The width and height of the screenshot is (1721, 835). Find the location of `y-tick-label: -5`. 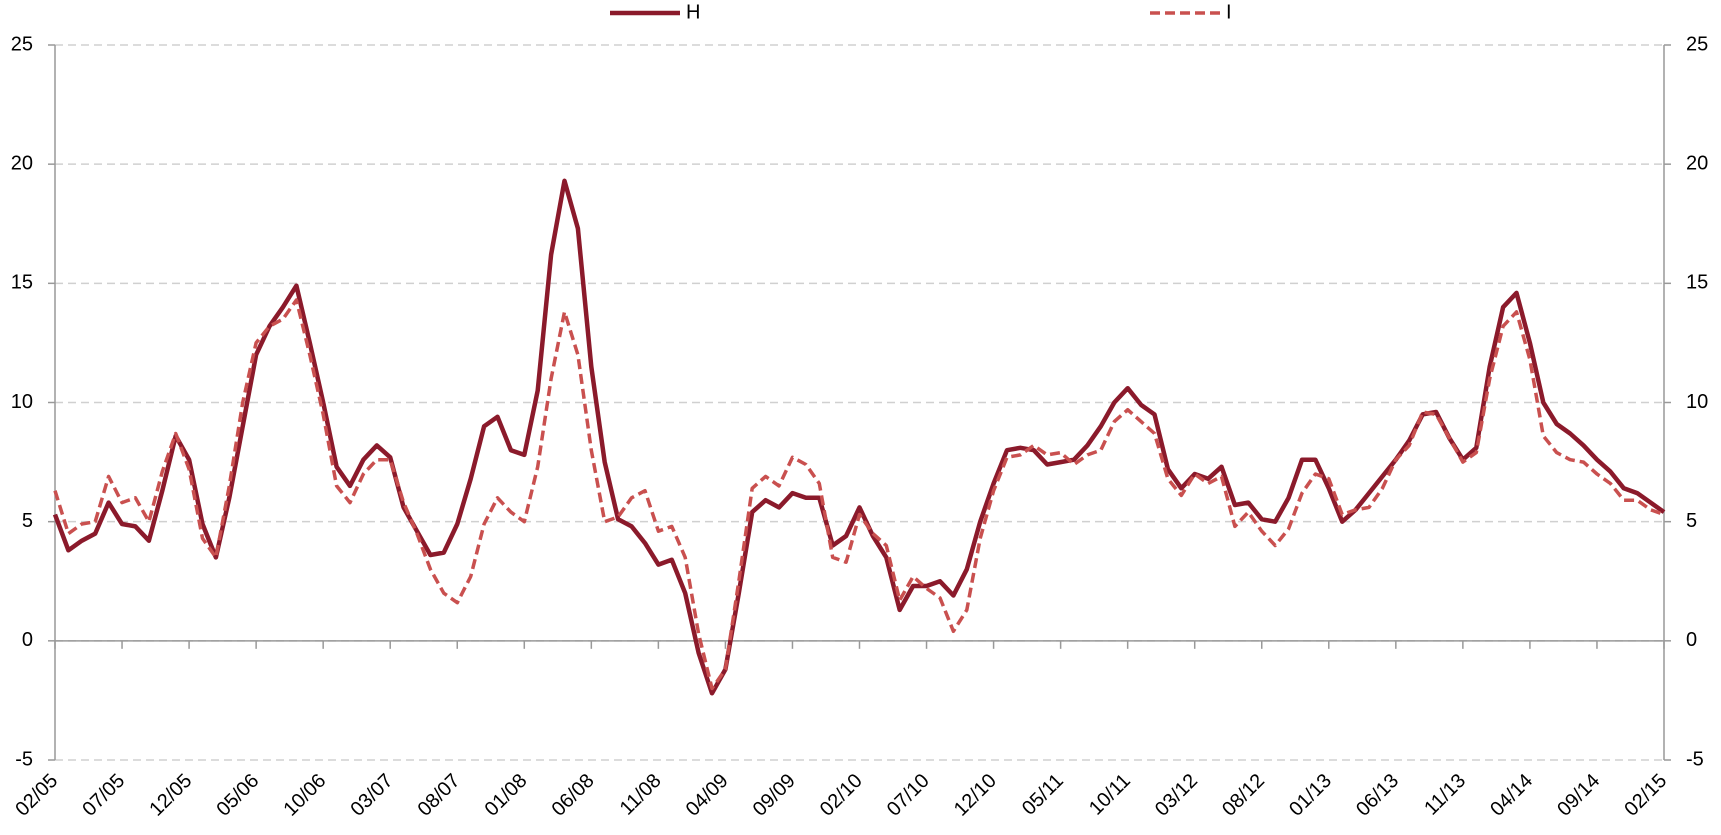

y-tick-label: -5 is located at coordinates (24, 759).